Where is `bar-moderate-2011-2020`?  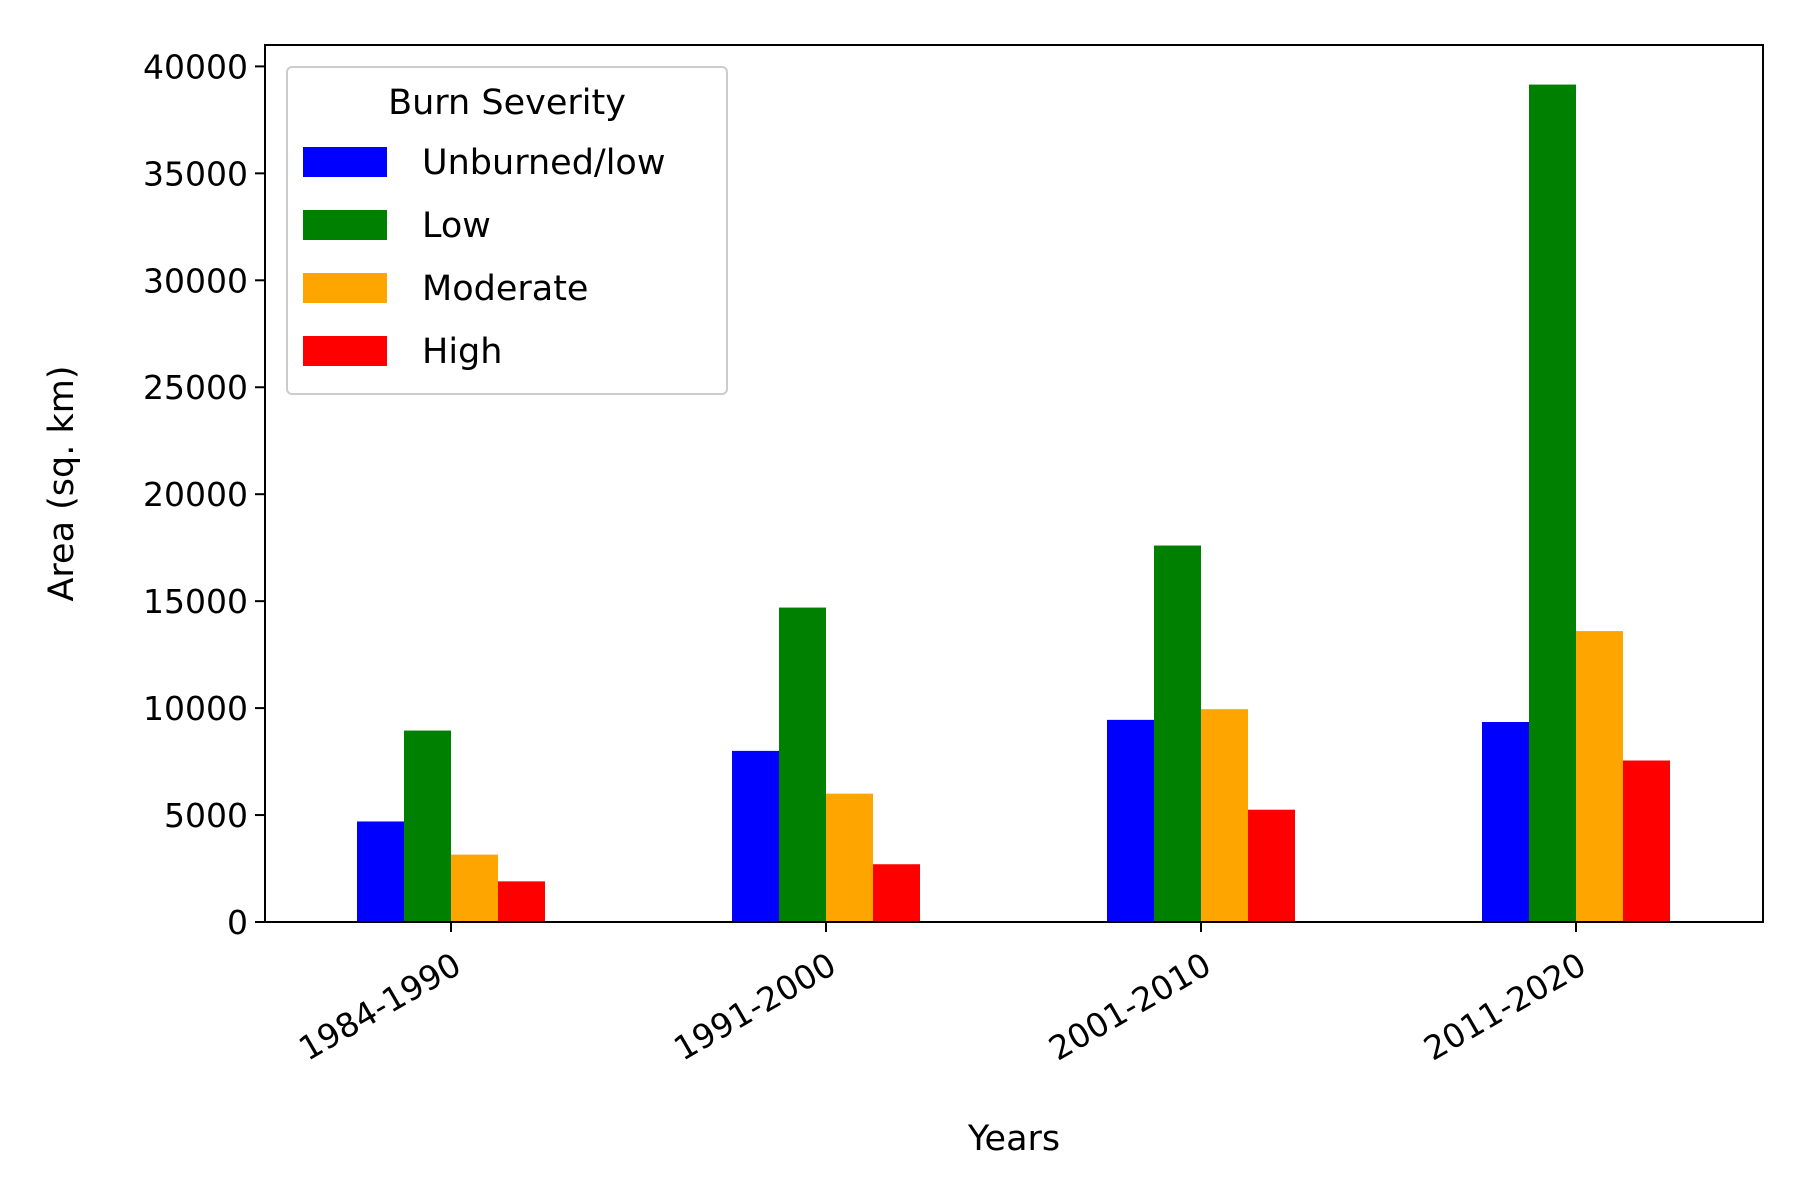
bar-moderate-2011-2020 is located at coordinates (1599, 776).